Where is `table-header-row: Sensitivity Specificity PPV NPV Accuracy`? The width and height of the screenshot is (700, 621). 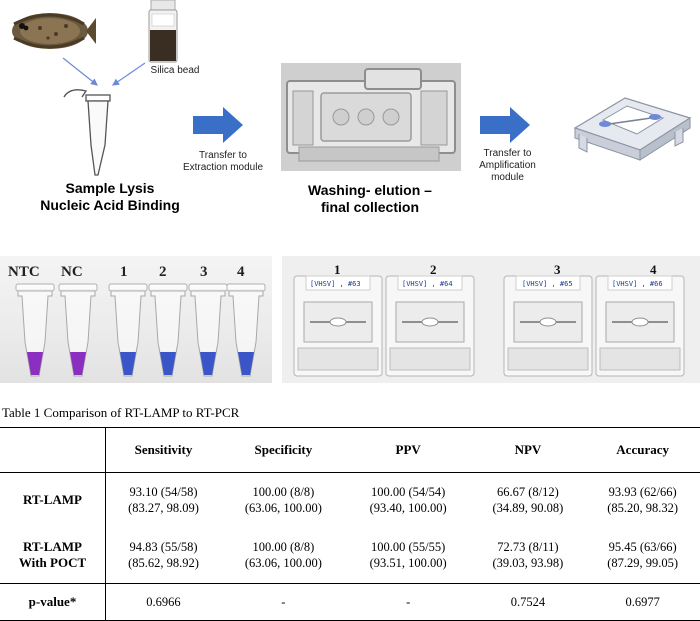
table-header-row: Sensitivity Specificity PPV NPV Accuracy is located at coordinates (350, 450).